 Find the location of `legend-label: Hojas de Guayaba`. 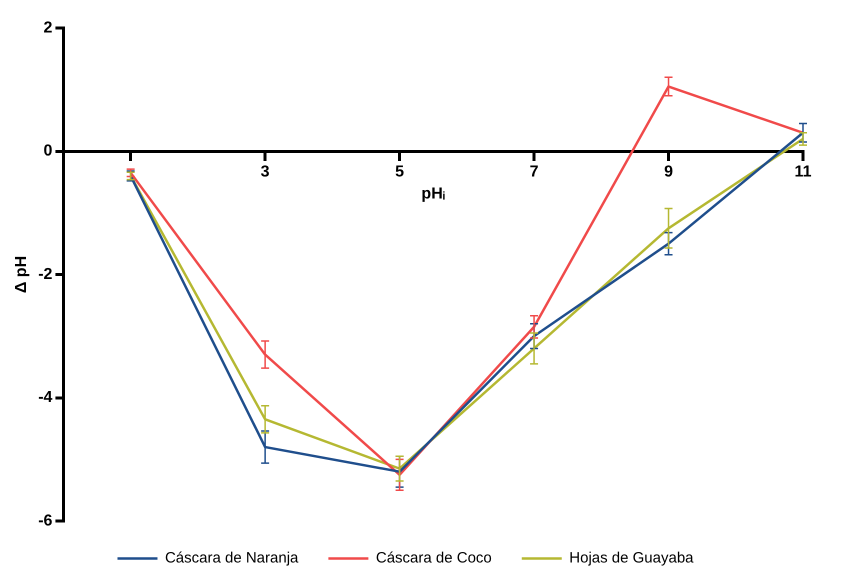

legend-label: Hojas de Guayaba is located at coordinates (631, 558).